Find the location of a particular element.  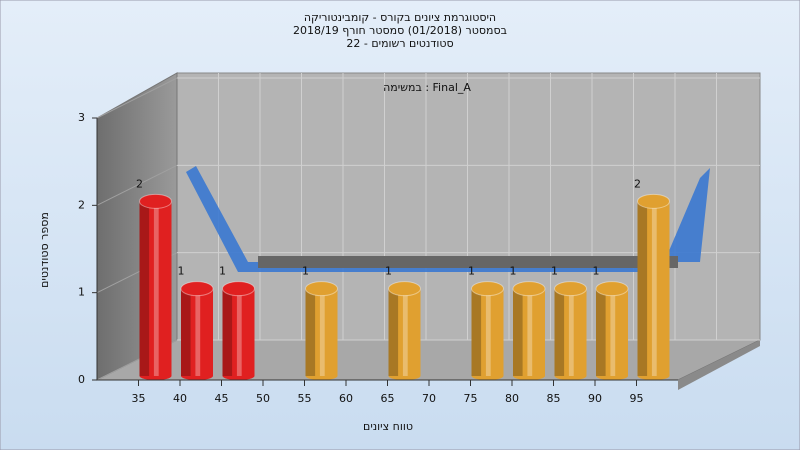

x-tick-label: 50 is located at coordinates (263, 398).